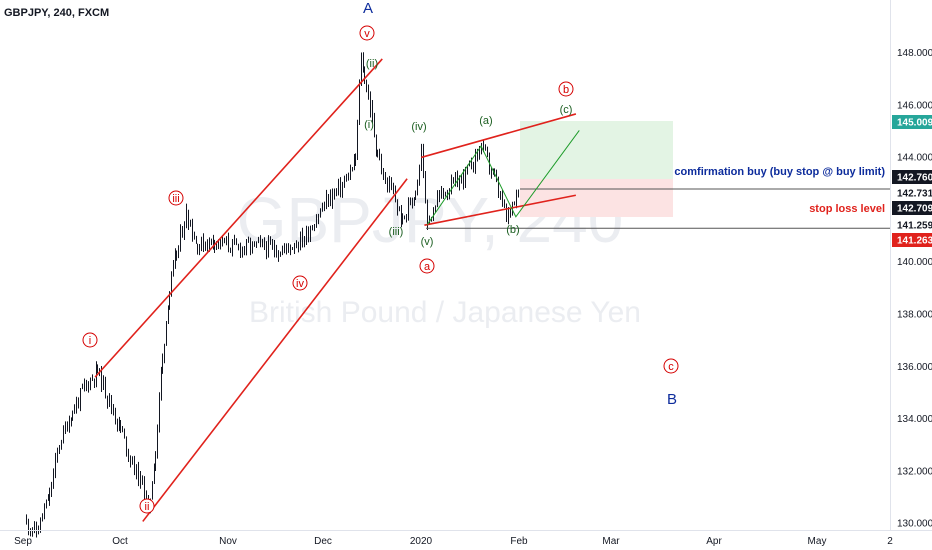 This screenshot has width=932, height=550. I want to click on confirmation-note: comfirmation buy (buy stop @ buy limit), so click(779, 172).